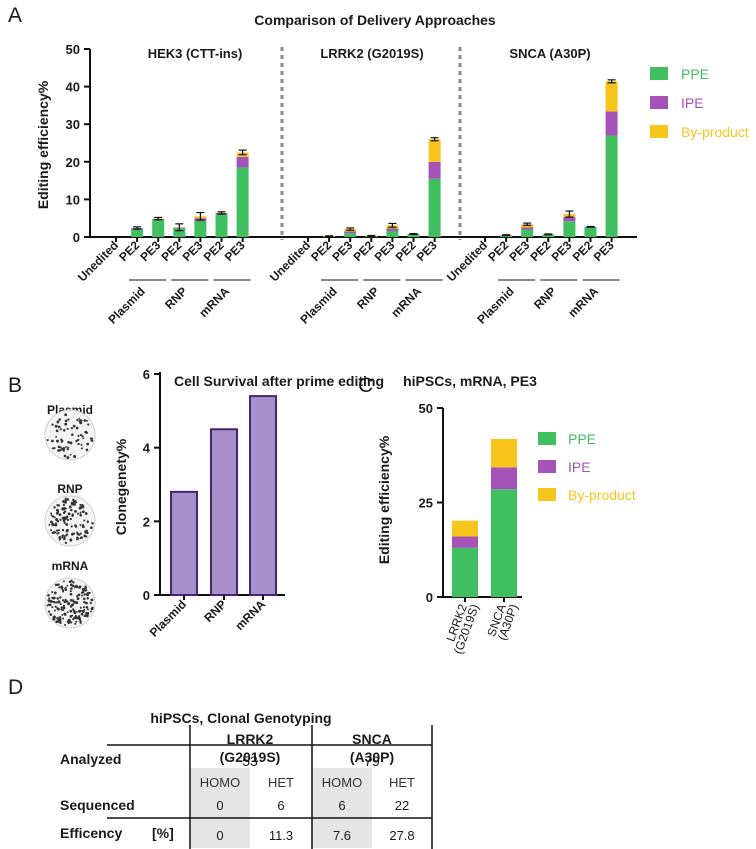  Describe the element at coordinates (547, 494) in the screenshot. I see `legend-swatch-by-product` at that location.